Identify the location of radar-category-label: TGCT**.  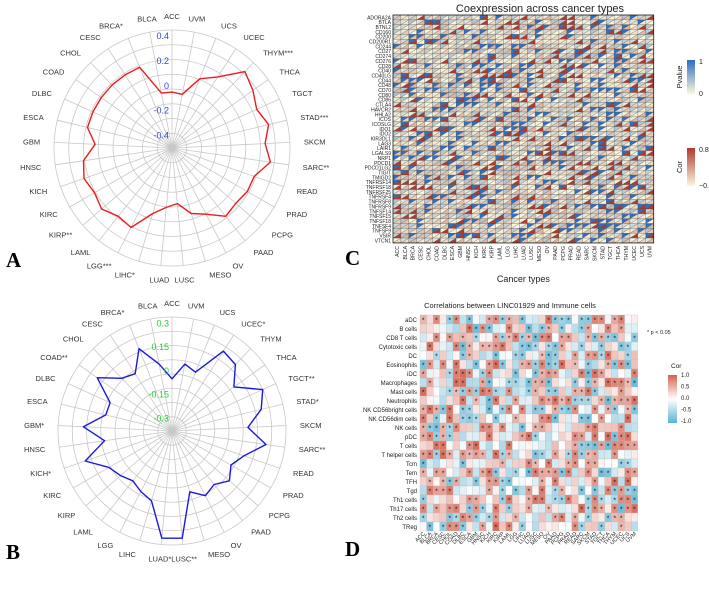
(301, 378).